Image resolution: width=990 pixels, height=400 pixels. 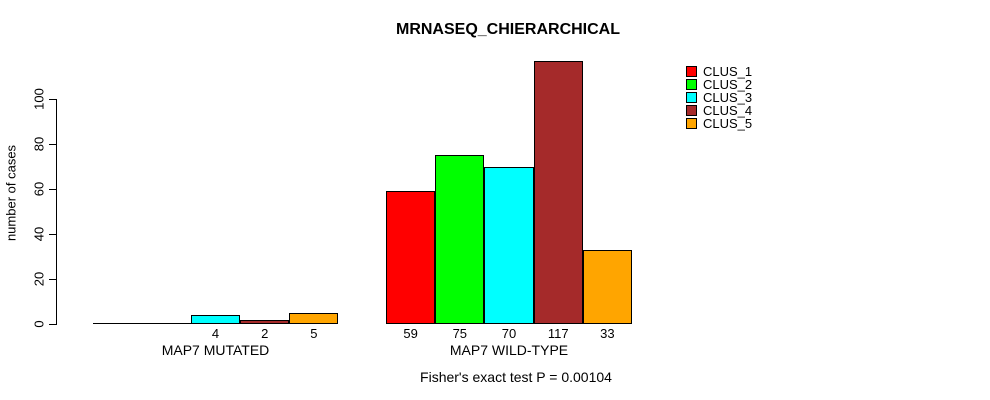 I want to click on chart-title: MRNASEQ_CHIERARCHICAL, so click(x=508, y=29).